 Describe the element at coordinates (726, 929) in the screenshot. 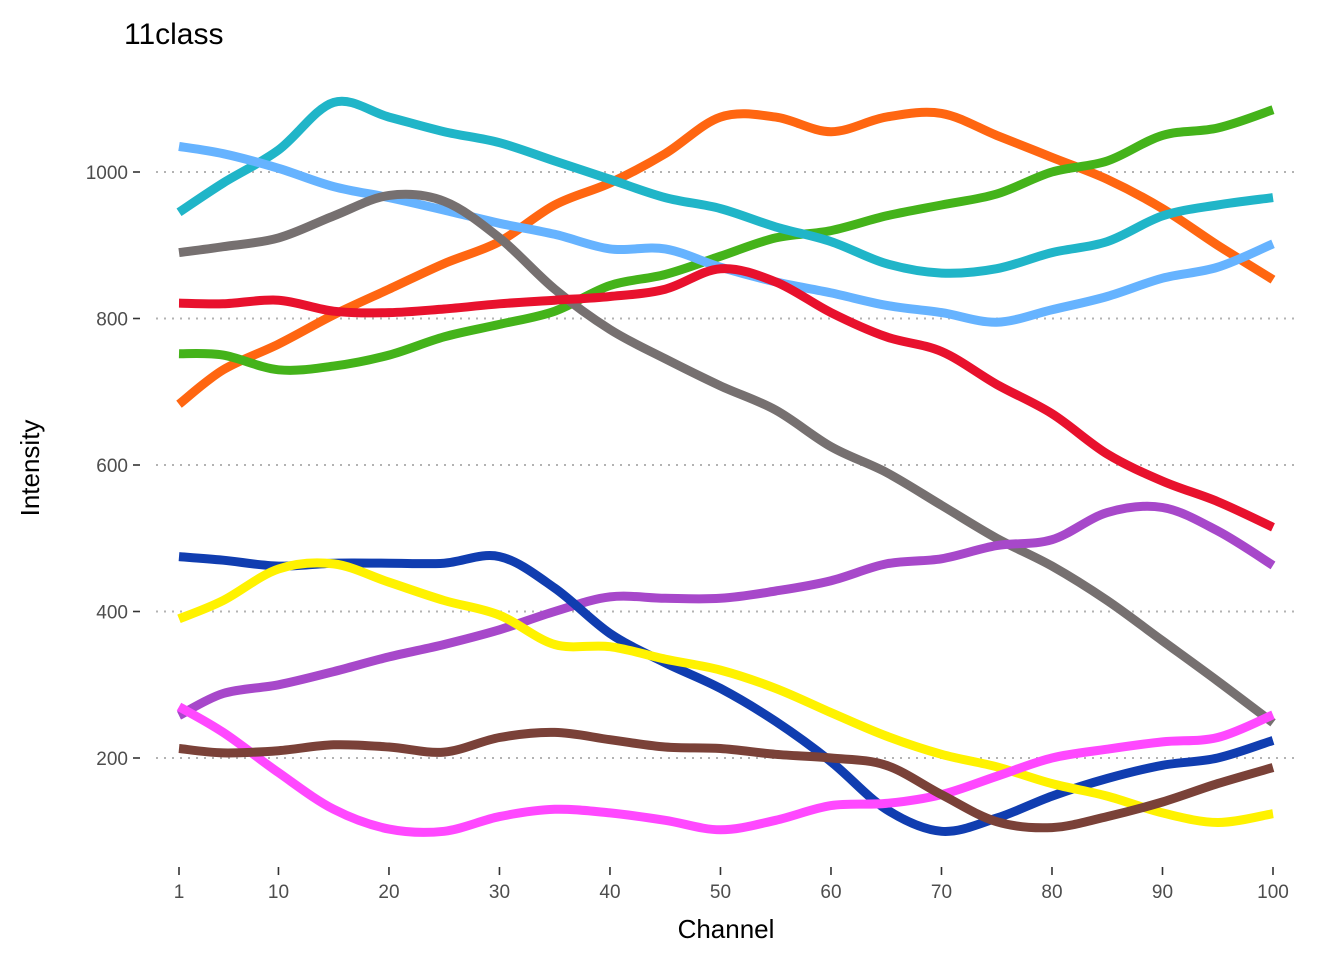

I see `x-axis-title: Channel` at that location.